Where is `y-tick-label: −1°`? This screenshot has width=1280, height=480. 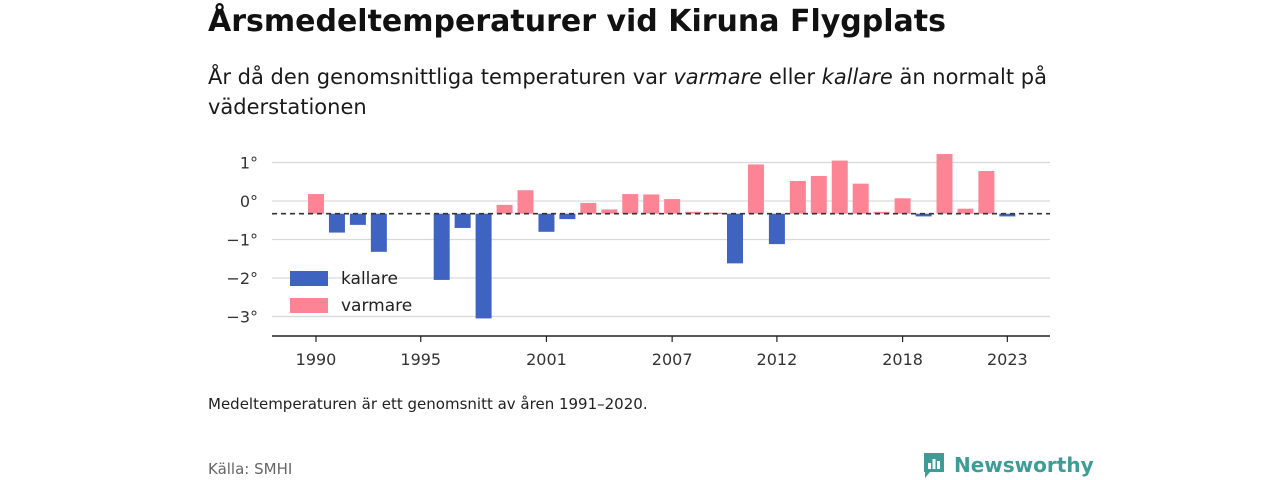
y-tick-label: −1° is located at coordinates (242, 240).